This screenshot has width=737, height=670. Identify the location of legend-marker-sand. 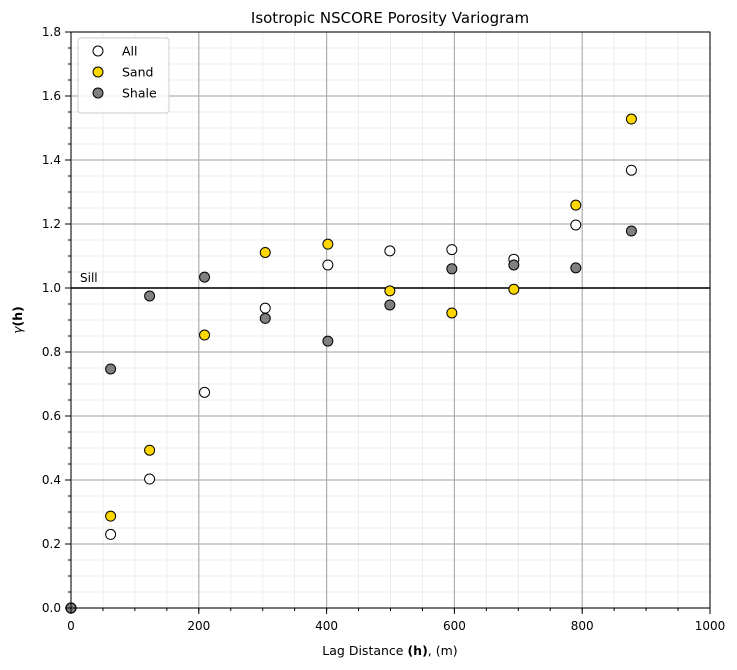
(98, 72).